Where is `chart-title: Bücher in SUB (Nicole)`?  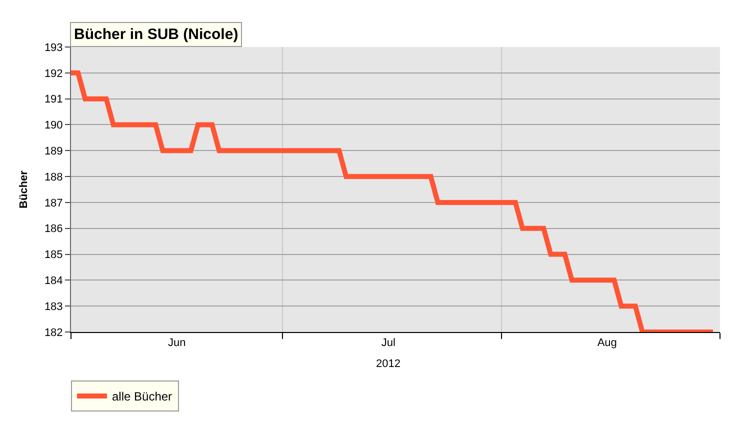 chart-title: Bücher in SUB (Nicole) is located at coordinates (156, 34).